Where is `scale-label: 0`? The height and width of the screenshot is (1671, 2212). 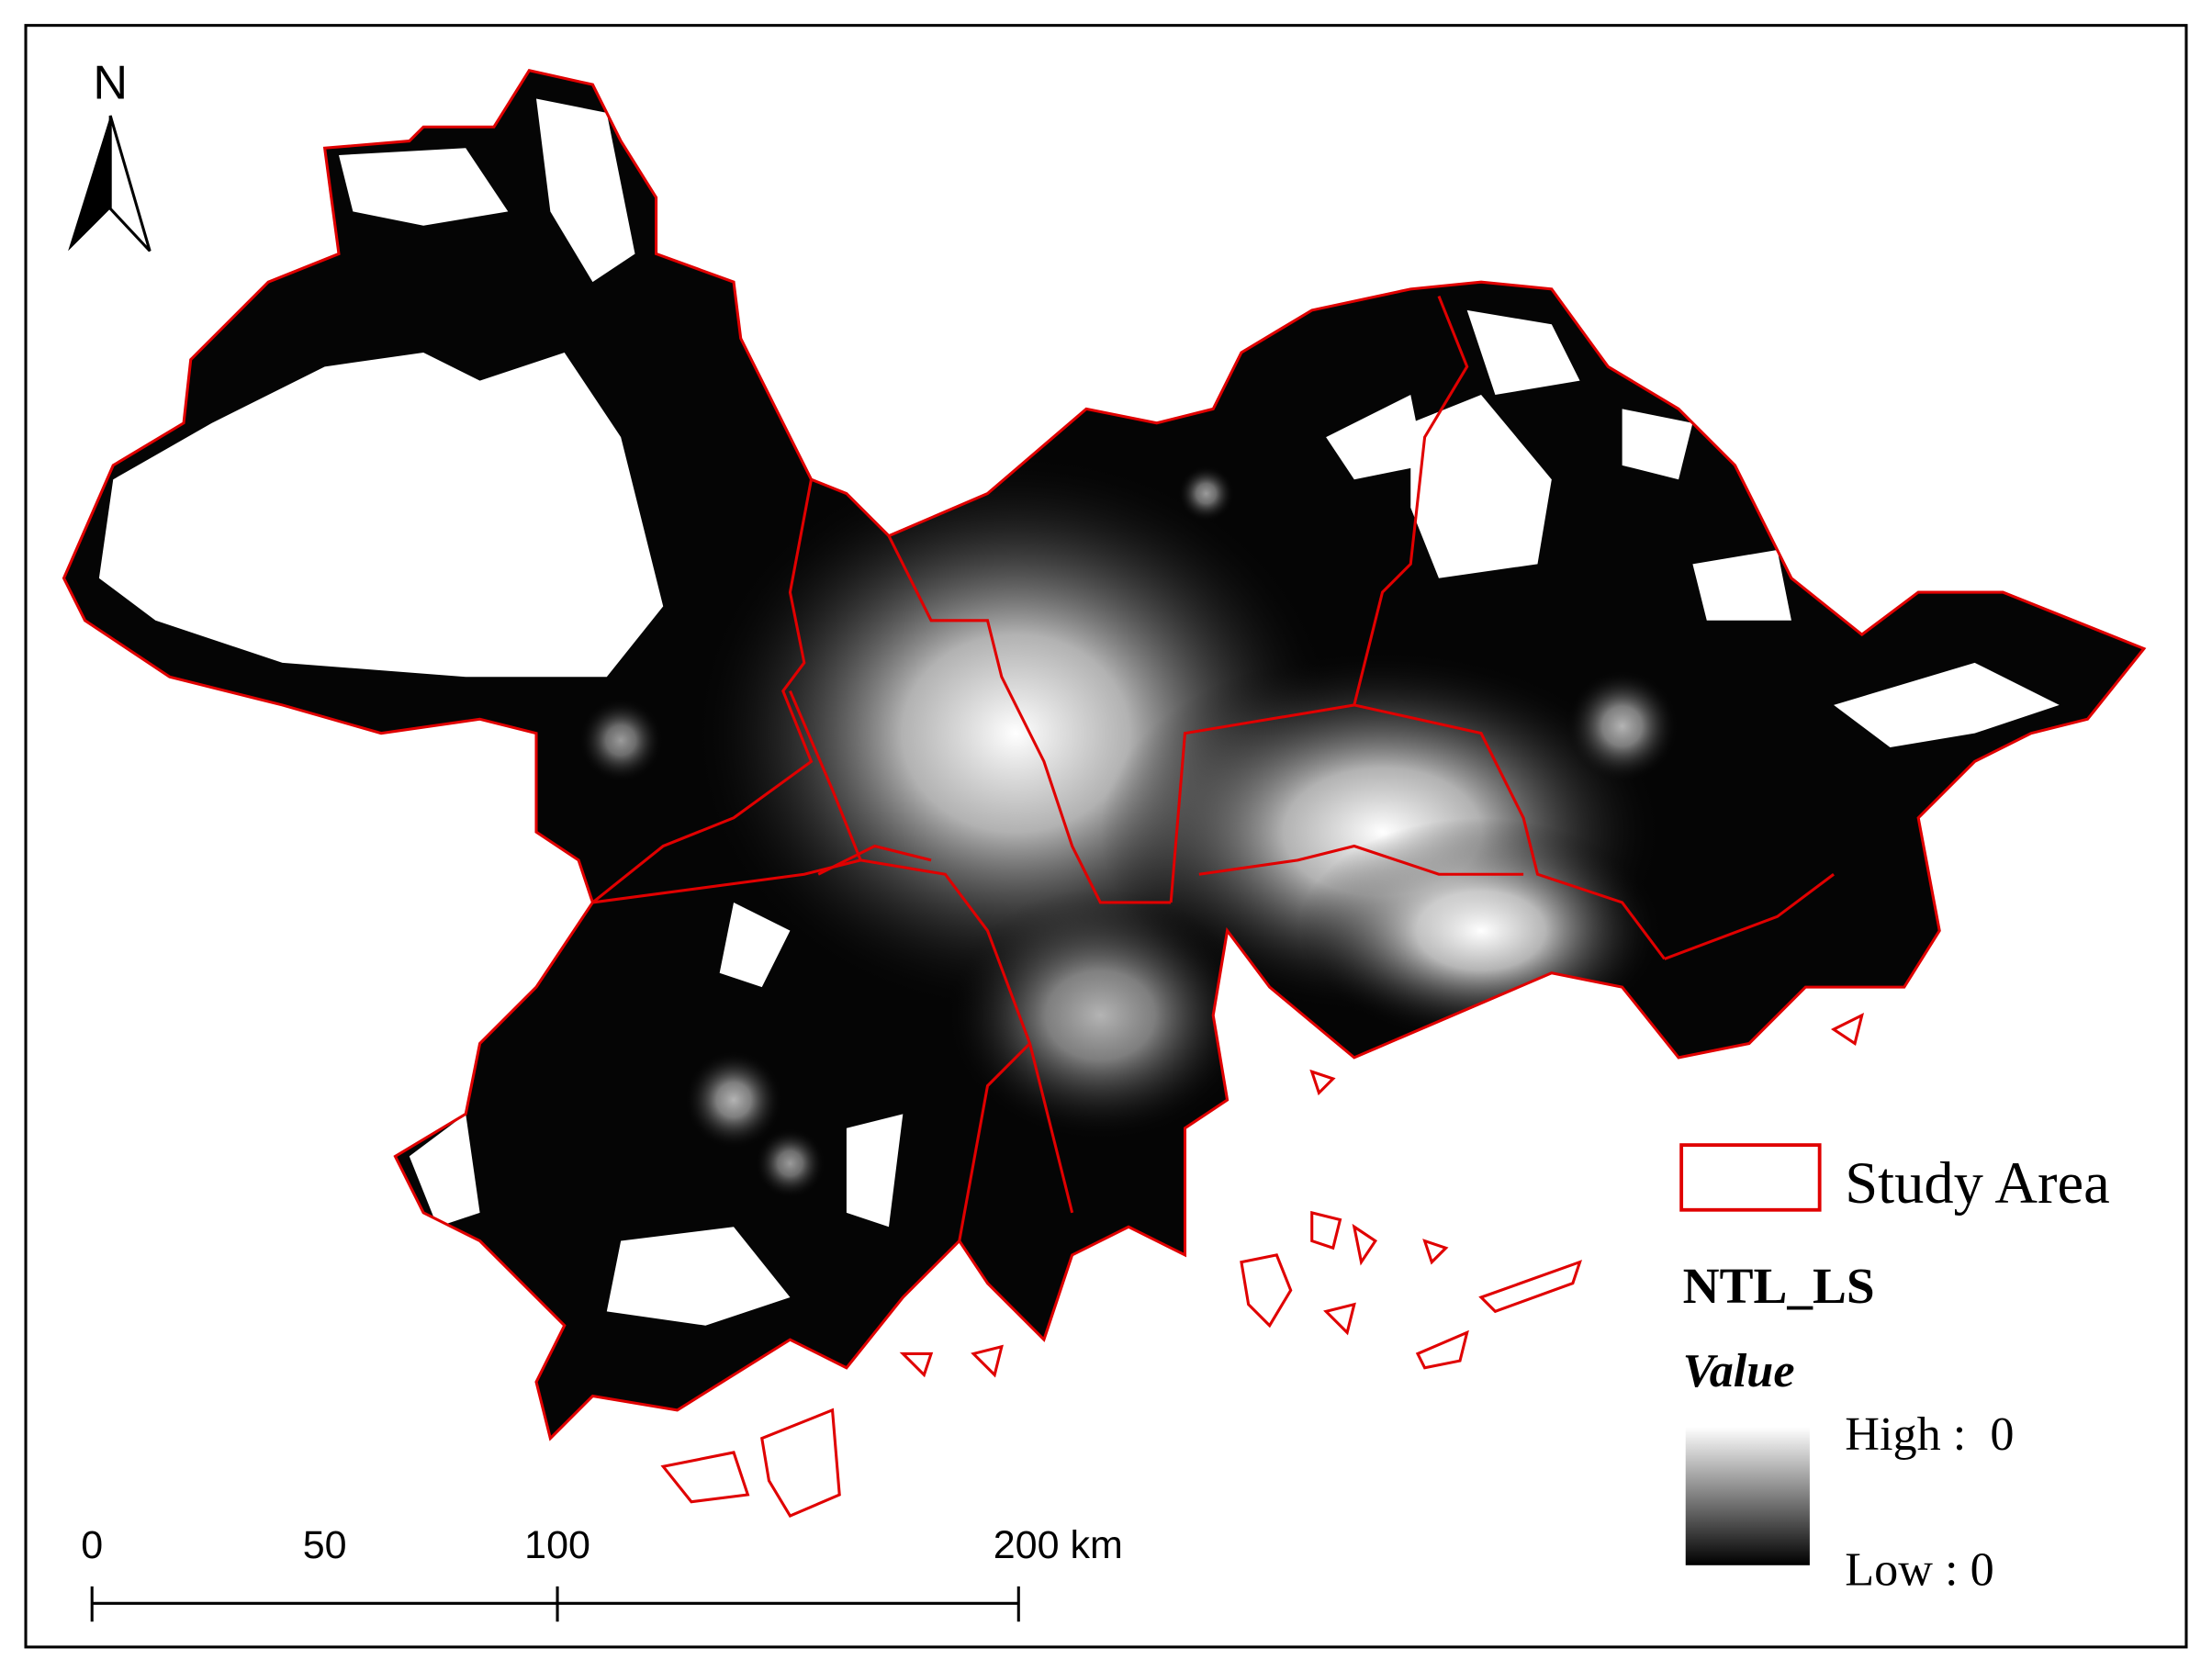 scale-label: 0 is located at coordinates (92, 1545).